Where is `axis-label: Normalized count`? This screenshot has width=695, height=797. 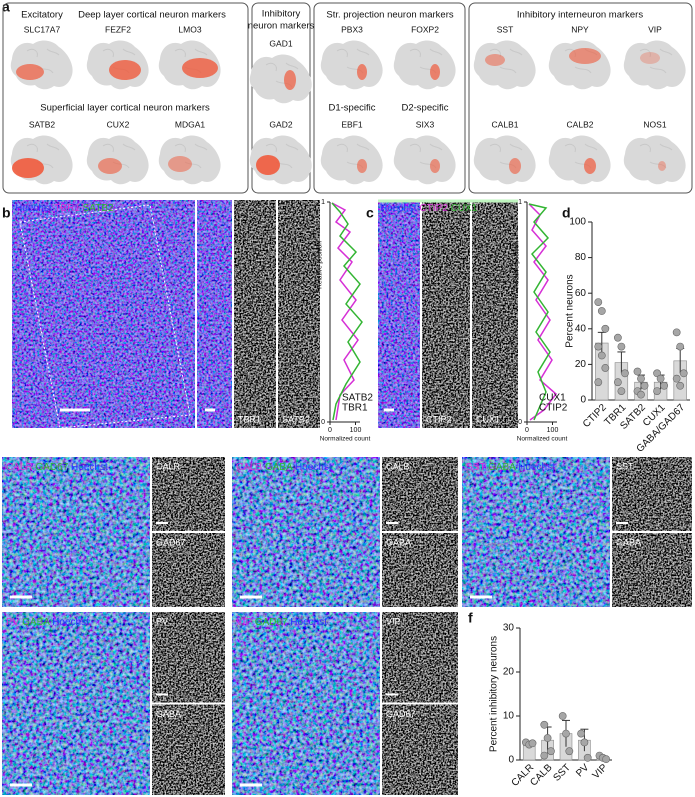 axis-label: Normalized count is located at coordinates (345, 439).